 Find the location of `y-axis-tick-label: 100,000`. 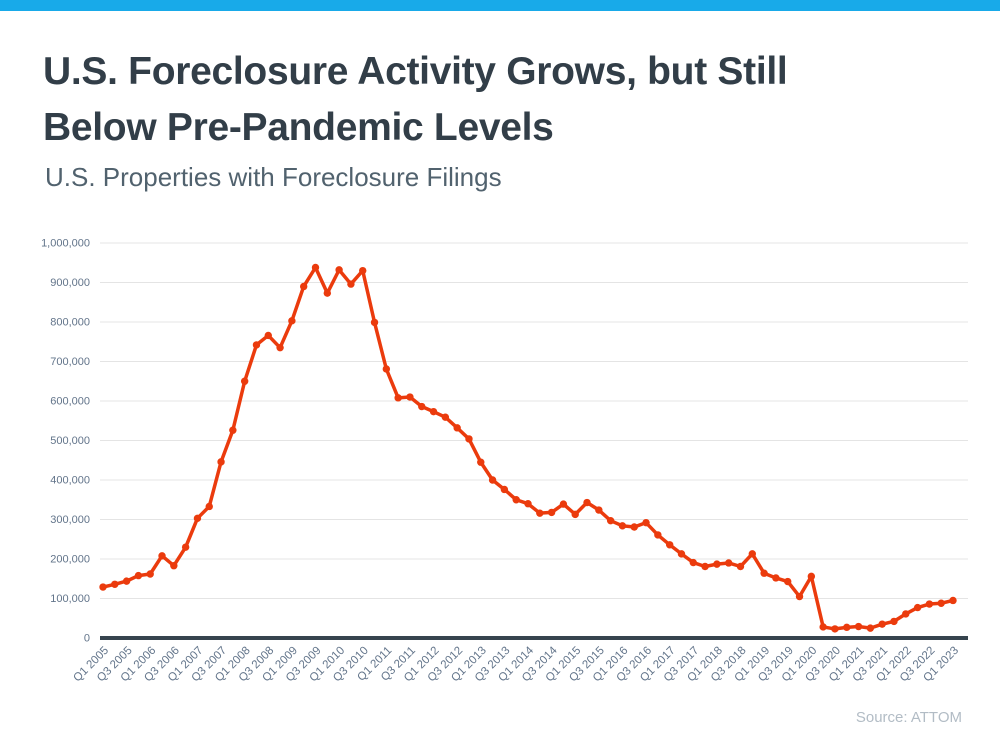

y-axis-tick-label: 100,000 is located at coordinates (70, 599).